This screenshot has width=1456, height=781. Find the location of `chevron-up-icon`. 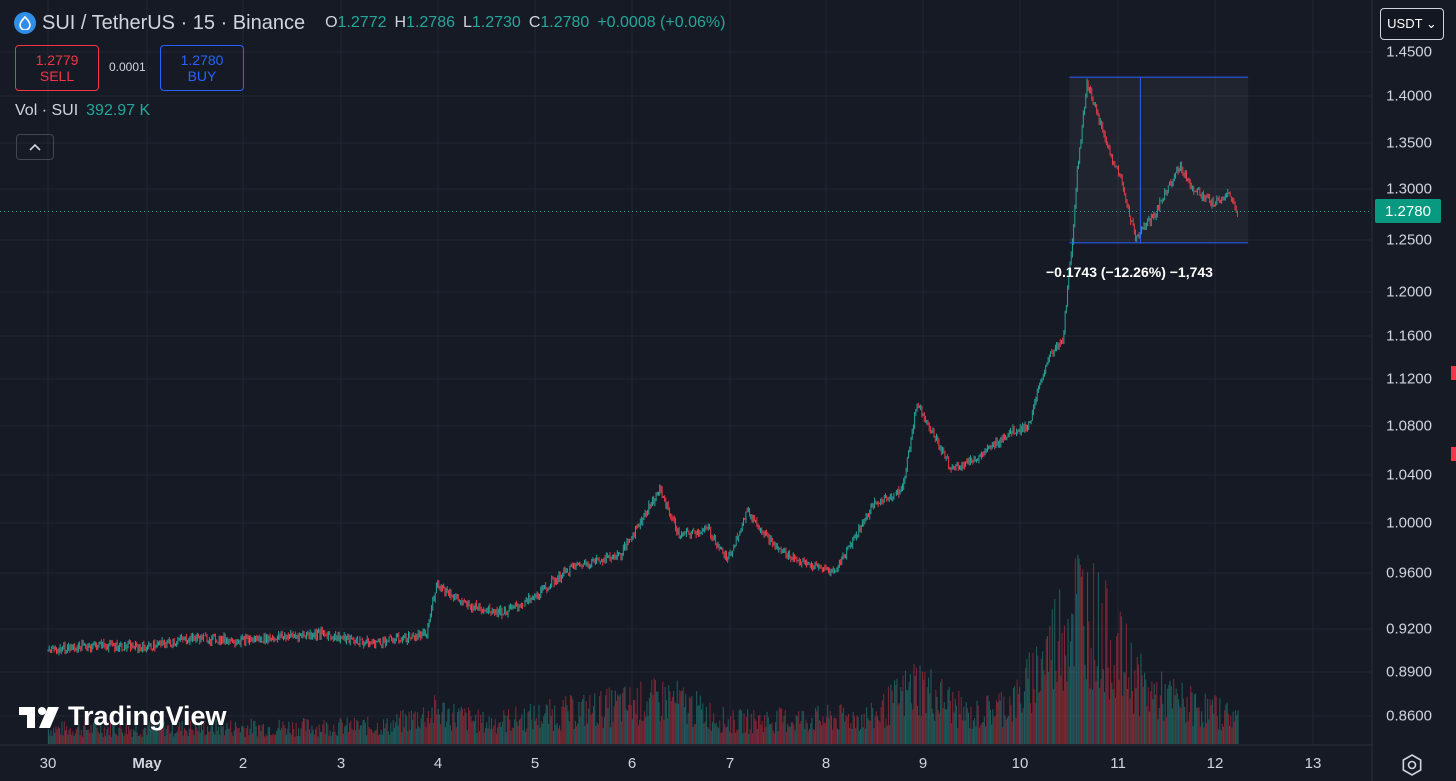

chevron-up-icon is located at coordinates (35, 147).